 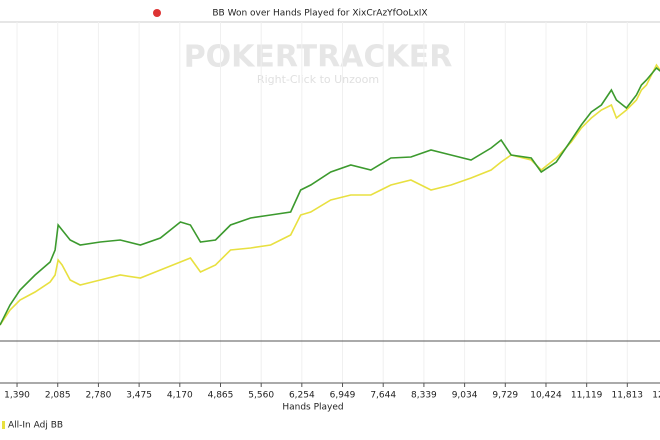 I want to click on x-tick-label: 4,865, so click(x=221, y=396).